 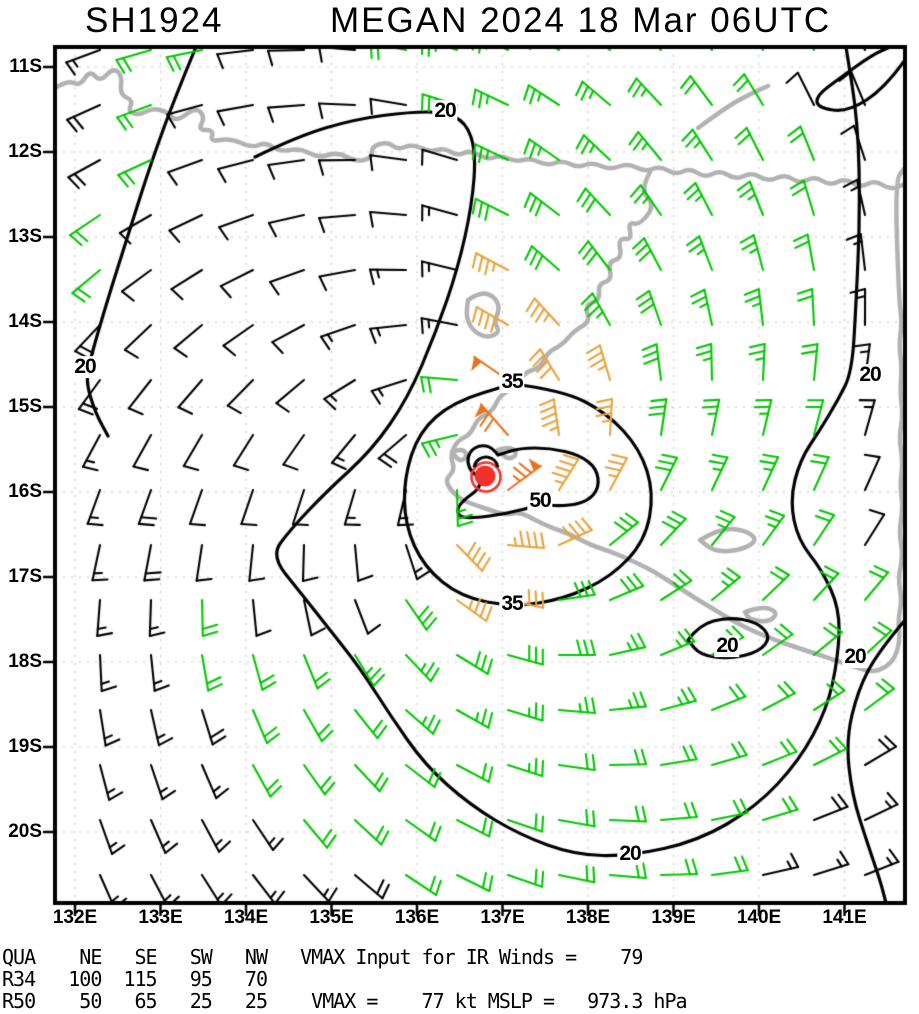 I want to click on contour-label-20-2: 20, so click(x=870, y=375).